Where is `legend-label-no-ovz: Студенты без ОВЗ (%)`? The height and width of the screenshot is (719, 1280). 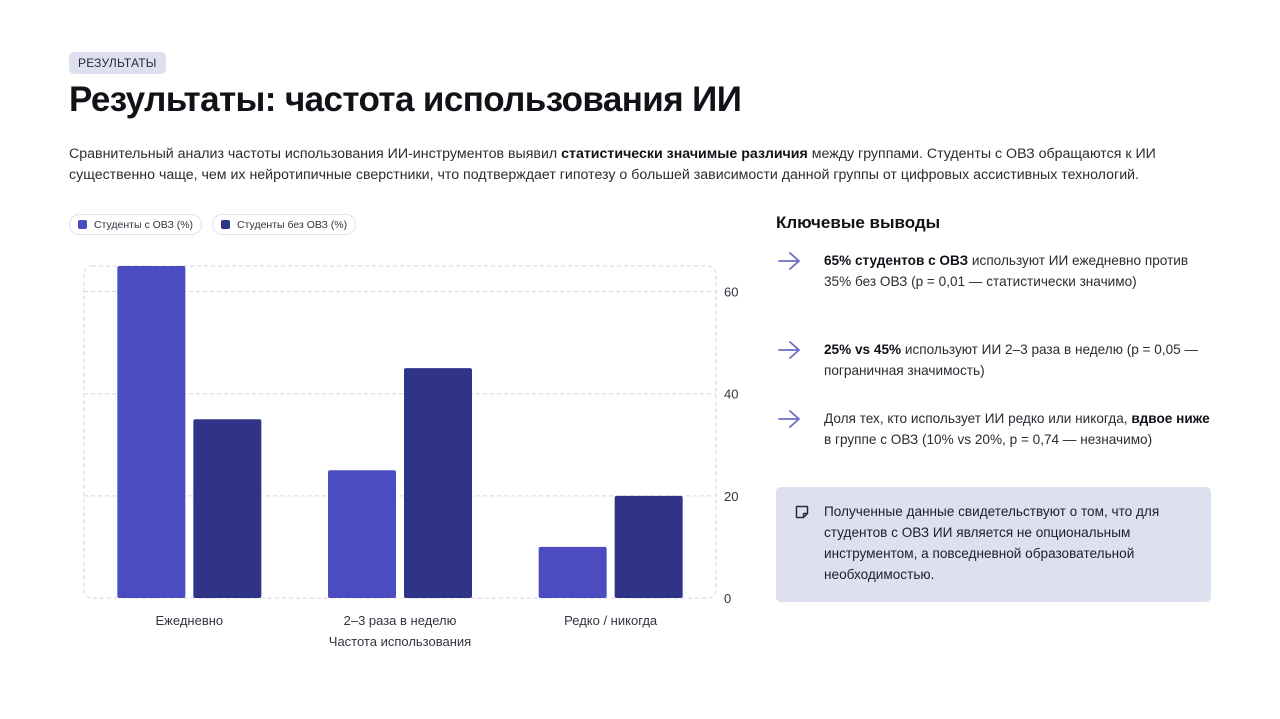
legend-label-no-ovz: Студенты без ОВЗ (%) is located at coordinates (292, 224).